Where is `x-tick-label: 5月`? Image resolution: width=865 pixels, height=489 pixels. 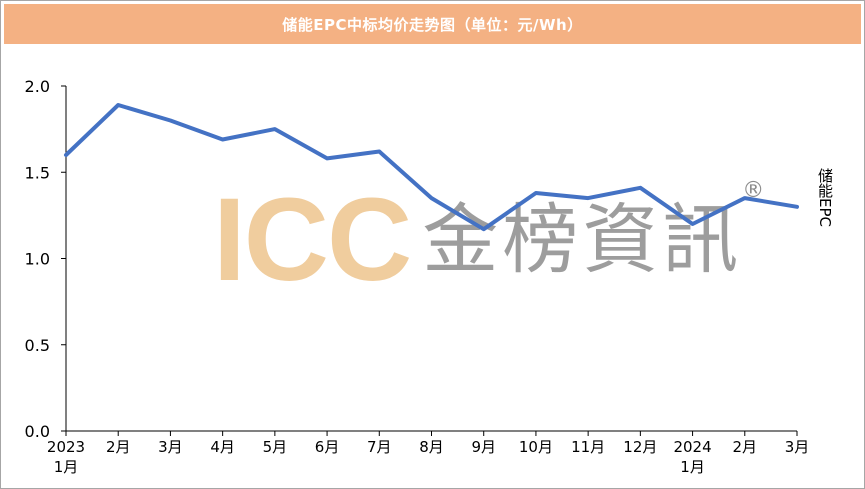
x-tick-label: 5月 is located at coordinates (275, 447).